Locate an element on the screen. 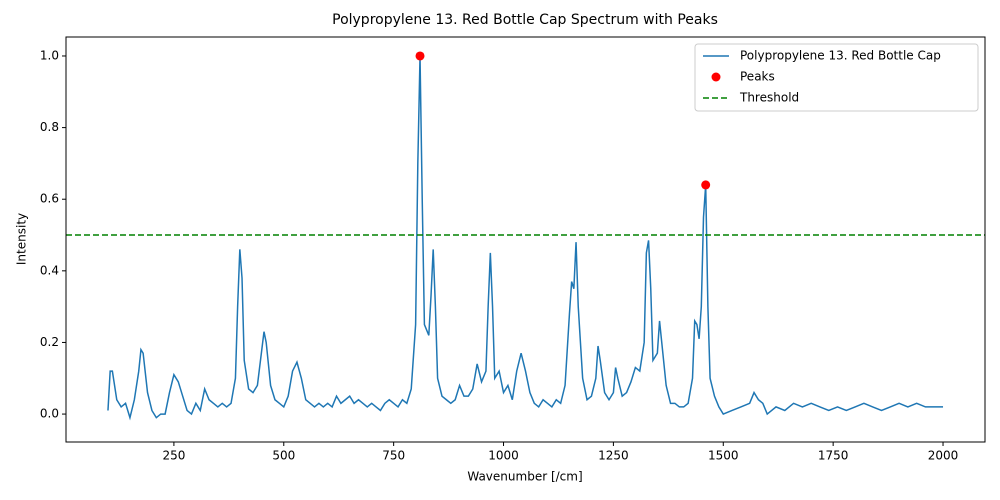 This screenshot has width=1000, height=500. y-tick-label: 0.0 is located at coordinates (49, 414).